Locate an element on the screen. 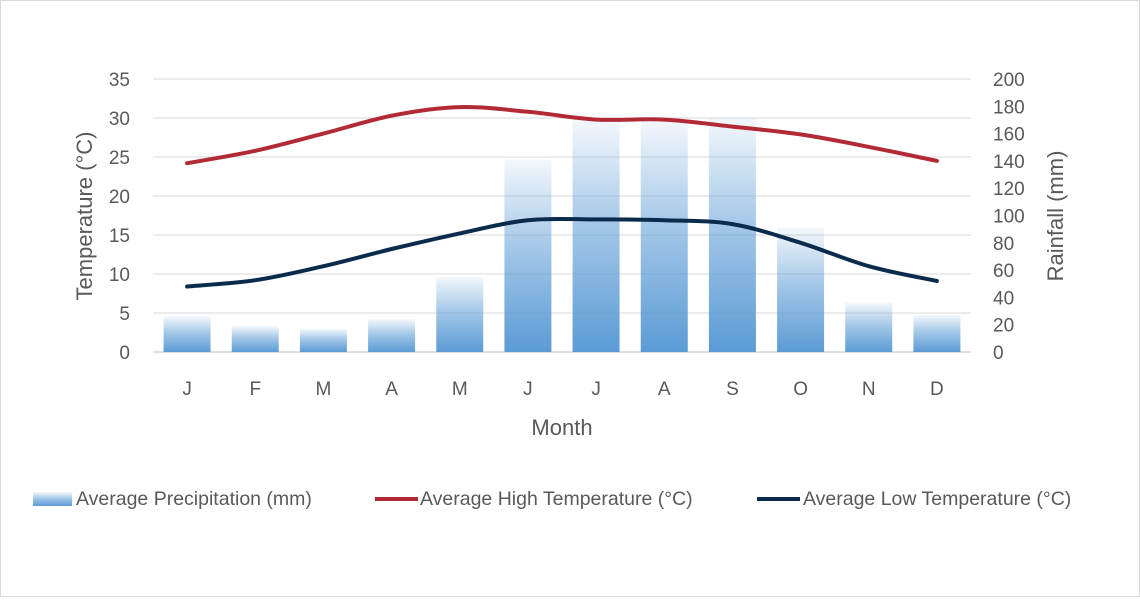 The image size is (1140, 601). legend-item-precipitation: Average Precipitation (mm) is located at coordinates (172, 499).